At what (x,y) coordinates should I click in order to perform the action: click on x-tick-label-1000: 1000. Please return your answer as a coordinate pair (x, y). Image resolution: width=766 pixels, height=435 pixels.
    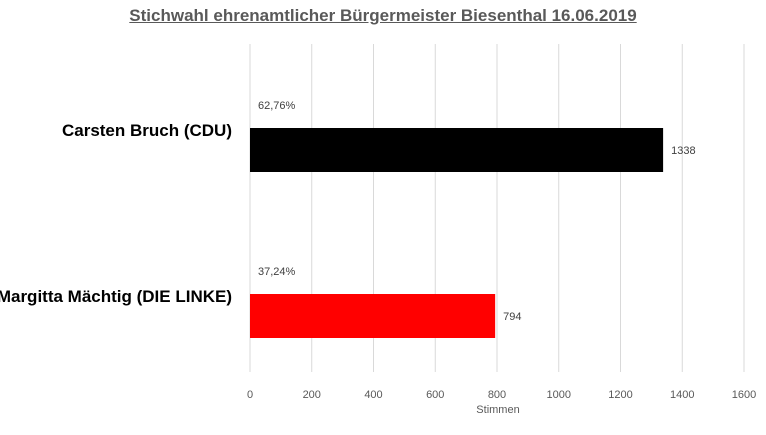
    Looking at the image, I should click on (559, 395).